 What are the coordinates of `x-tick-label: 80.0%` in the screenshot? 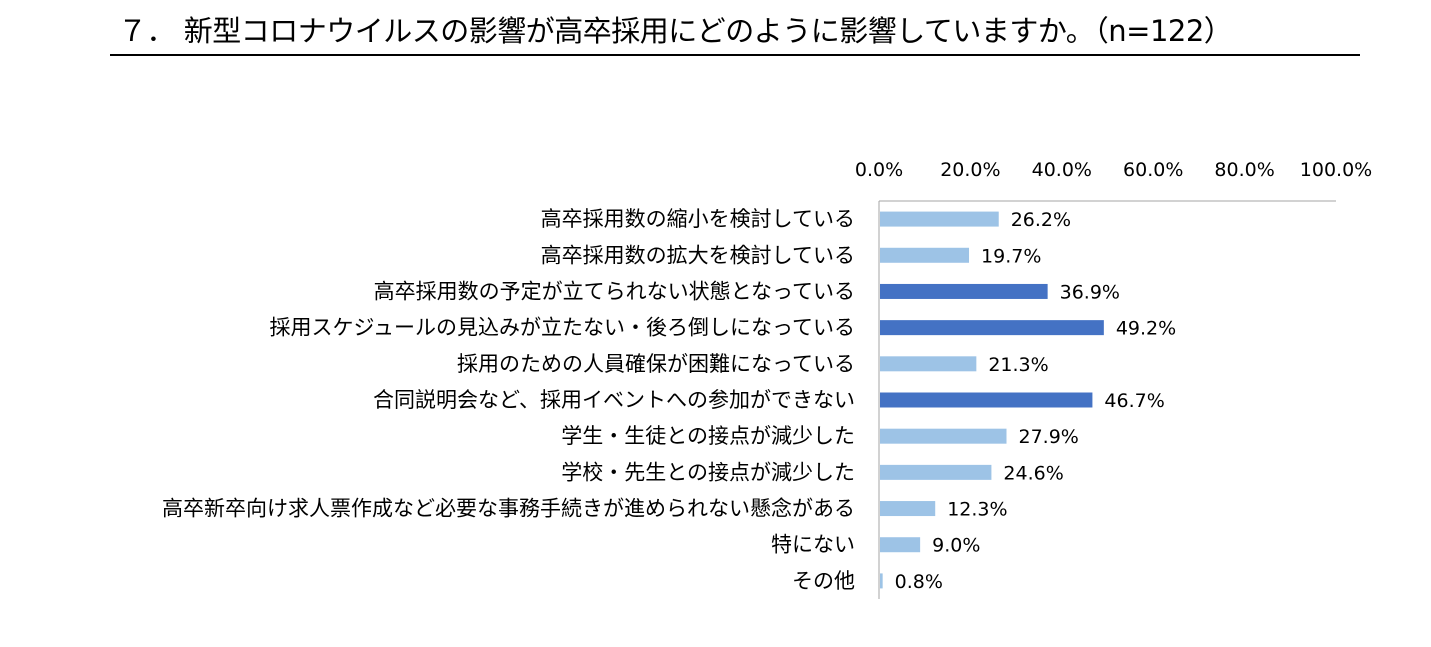 It's located at (1244, 170).